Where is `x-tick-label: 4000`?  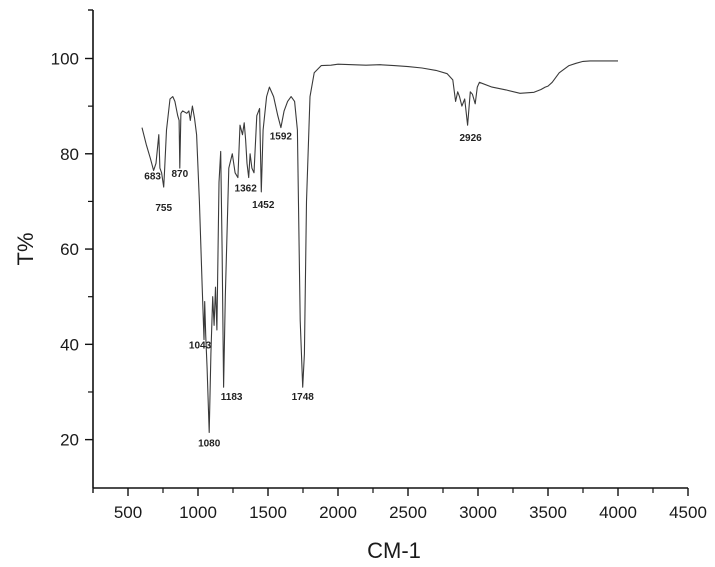 x-tick-label: 4000 is located at coordinates (618, 512).